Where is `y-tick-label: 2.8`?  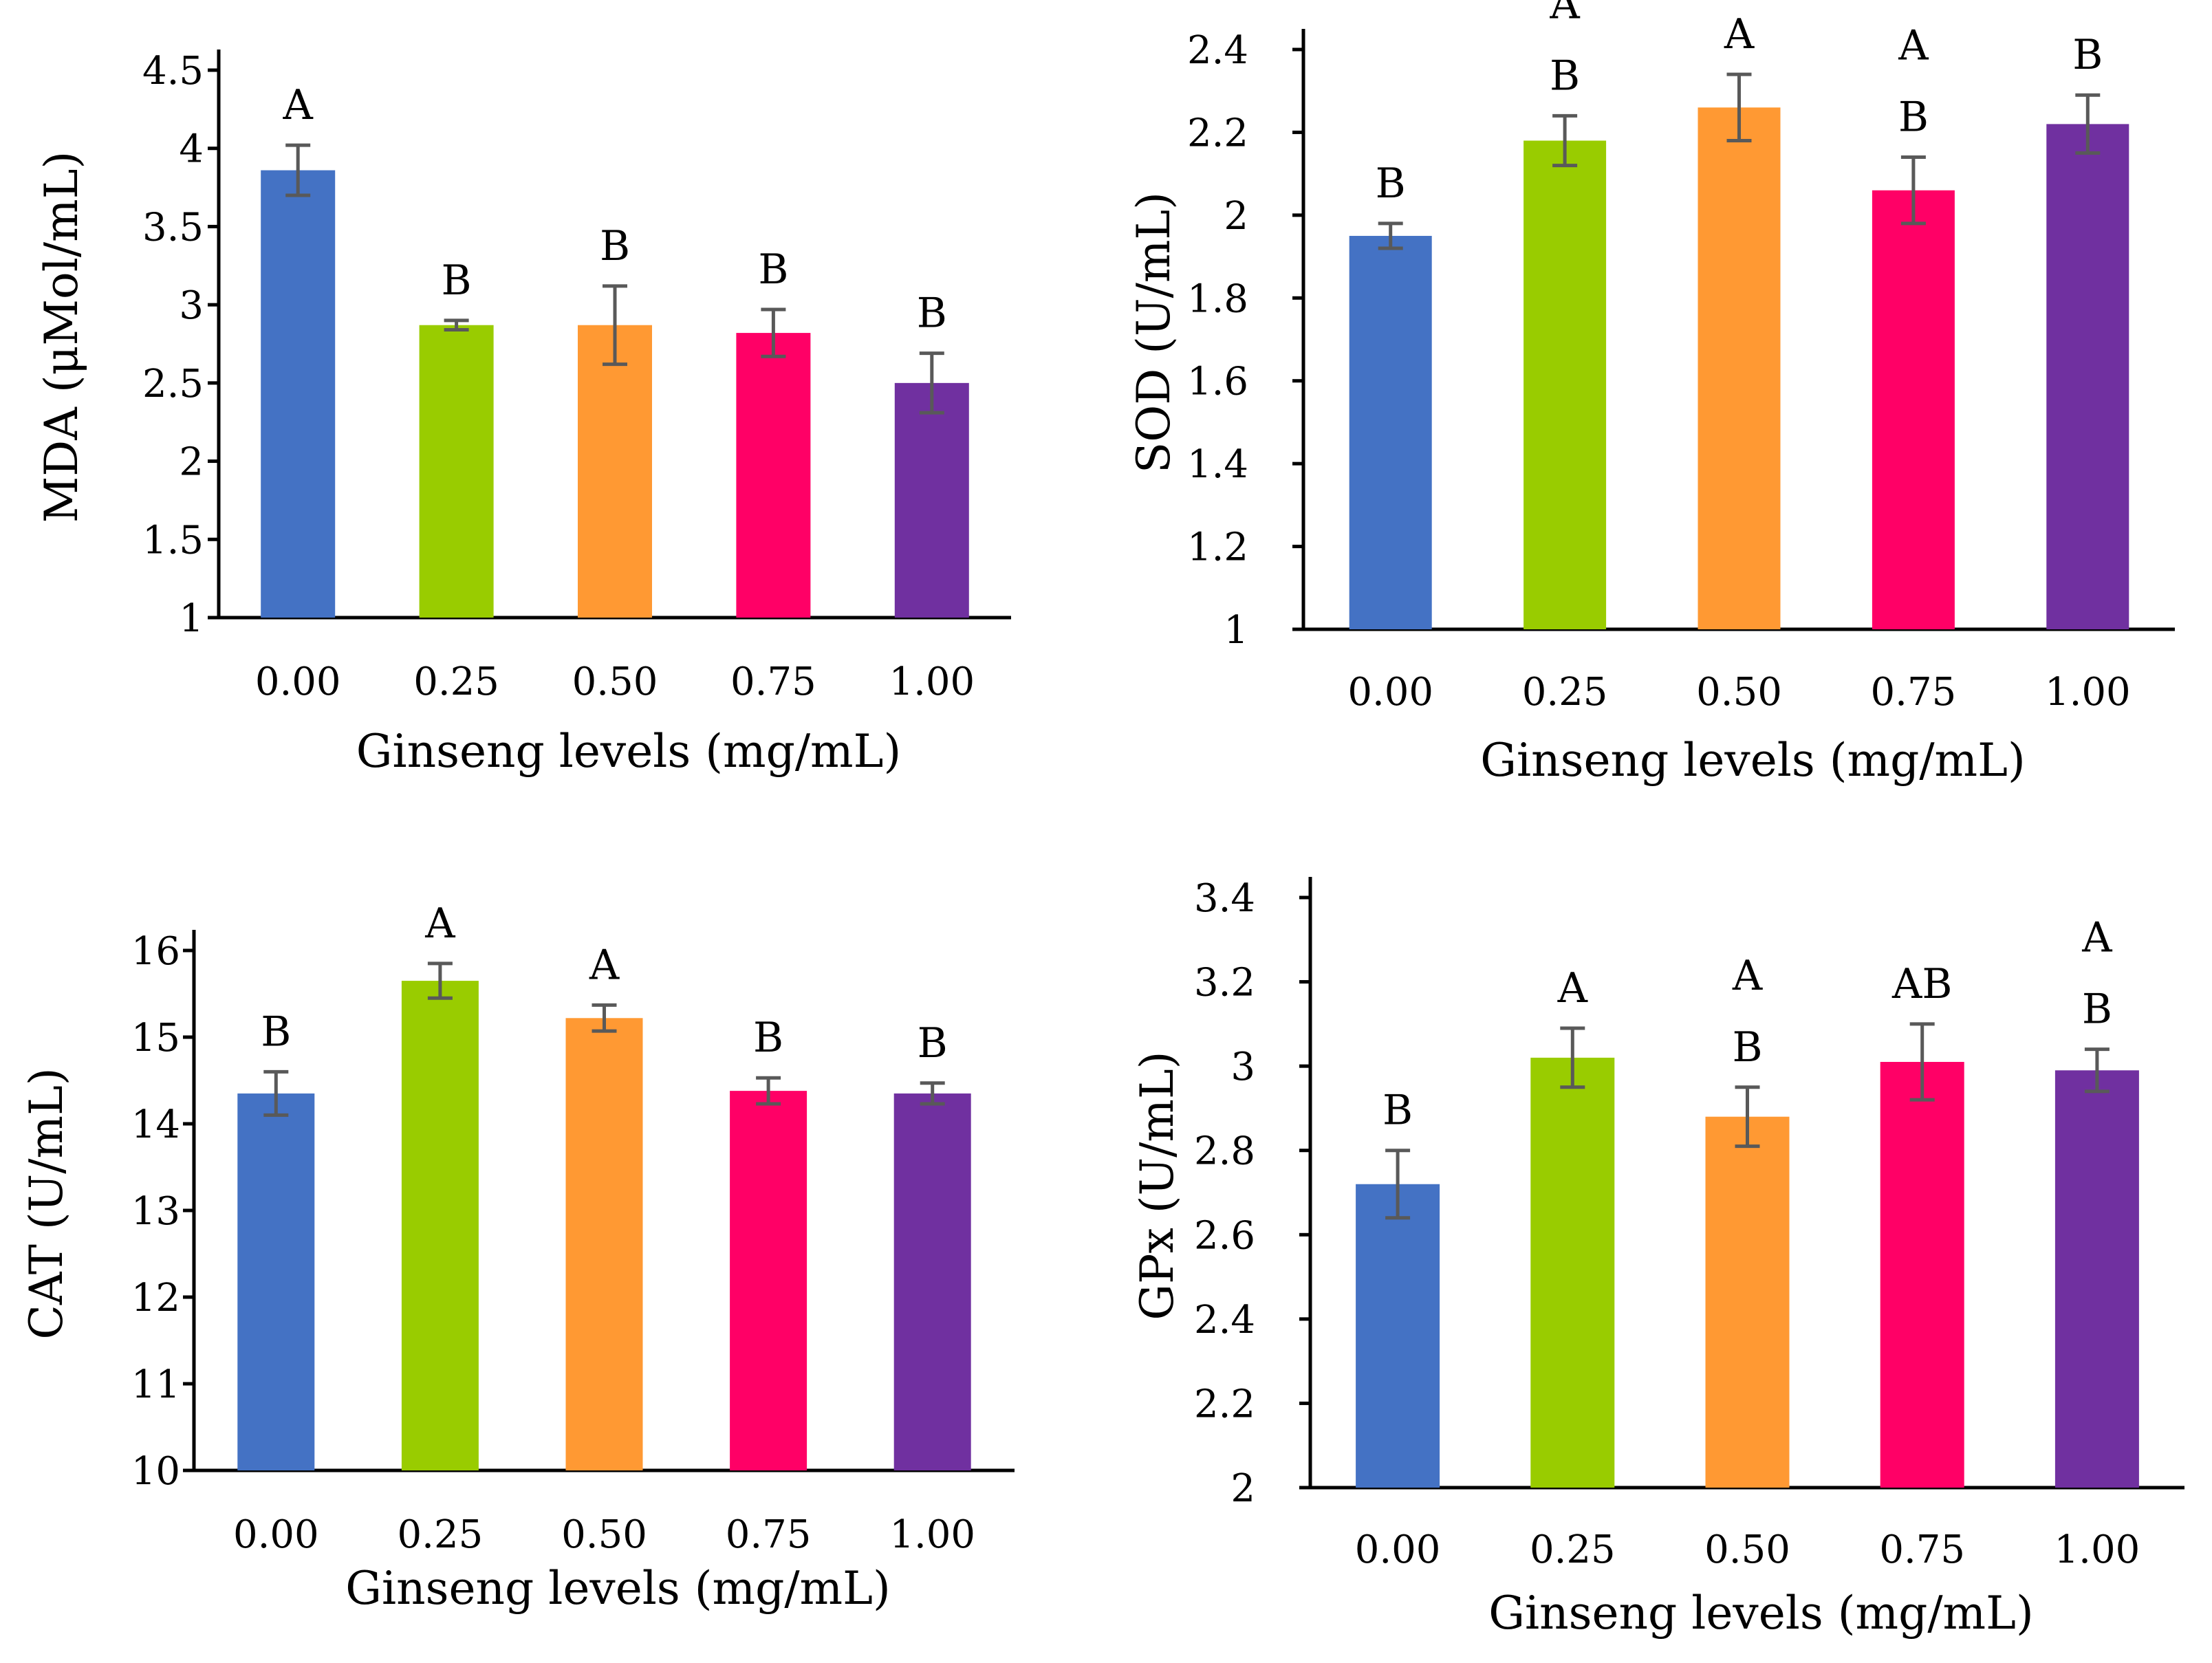 y-tick-label: 2.8 is located at coordinates (1224, 1151).